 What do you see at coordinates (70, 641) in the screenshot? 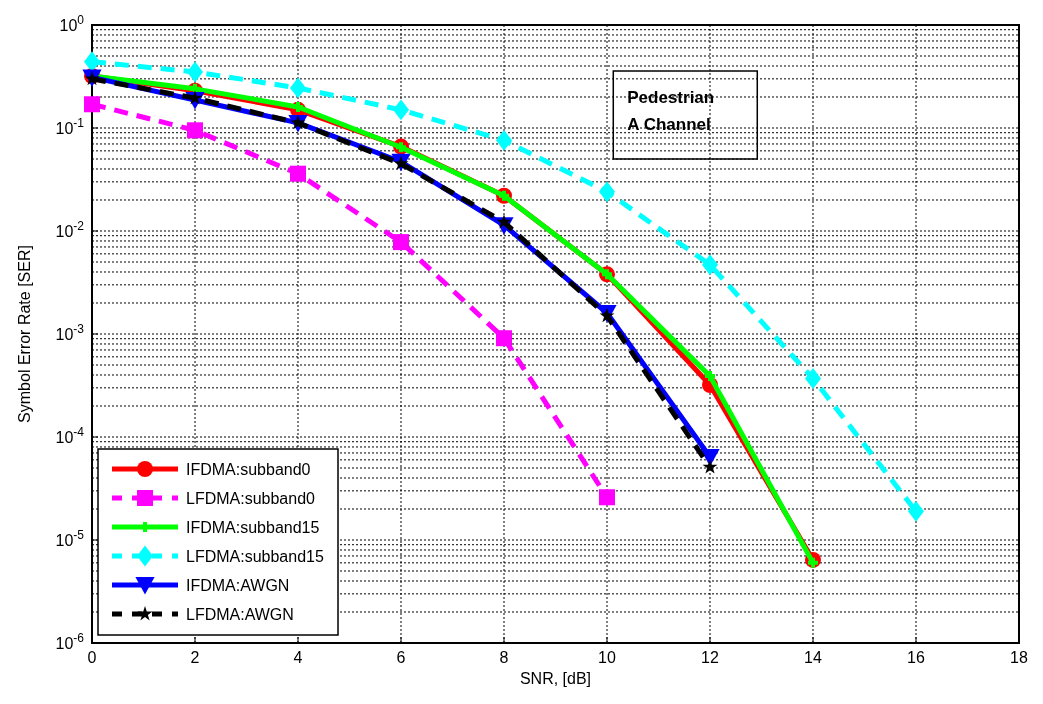
I see `y-tick-label: 10$^{-6}$` at bounding box center [70, 641].